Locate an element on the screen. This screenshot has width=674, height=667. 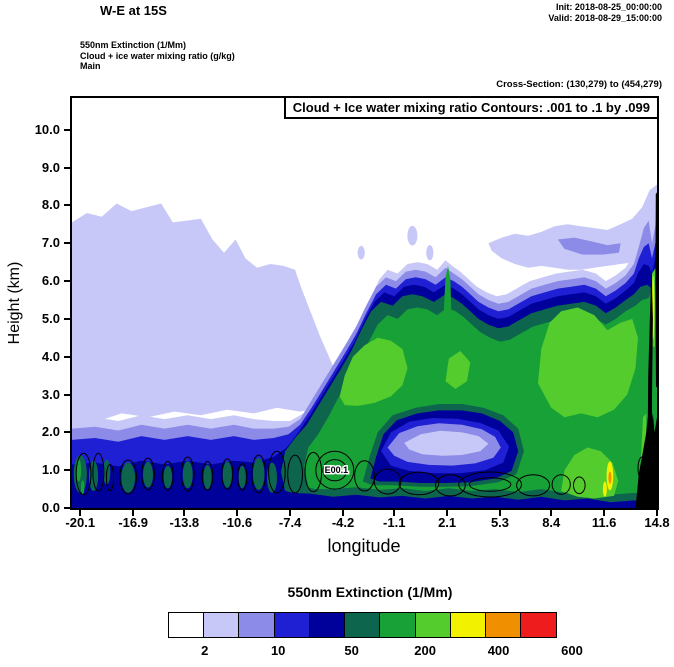
init-time: Init: 2018-08-25_00:00:00 is located at coordinates (608, 7).